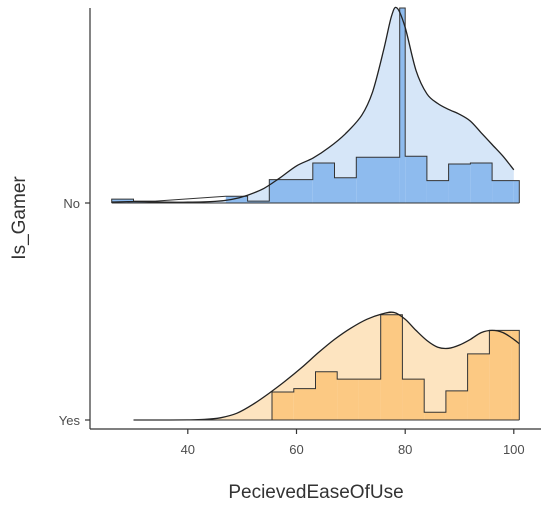 Image resolution: width=550 pixels, height=506 pixels. Describe the element at coordinates (353, 443) in the screenshot. I see `x-axis-ticks: 40 60 80 100` at that location.